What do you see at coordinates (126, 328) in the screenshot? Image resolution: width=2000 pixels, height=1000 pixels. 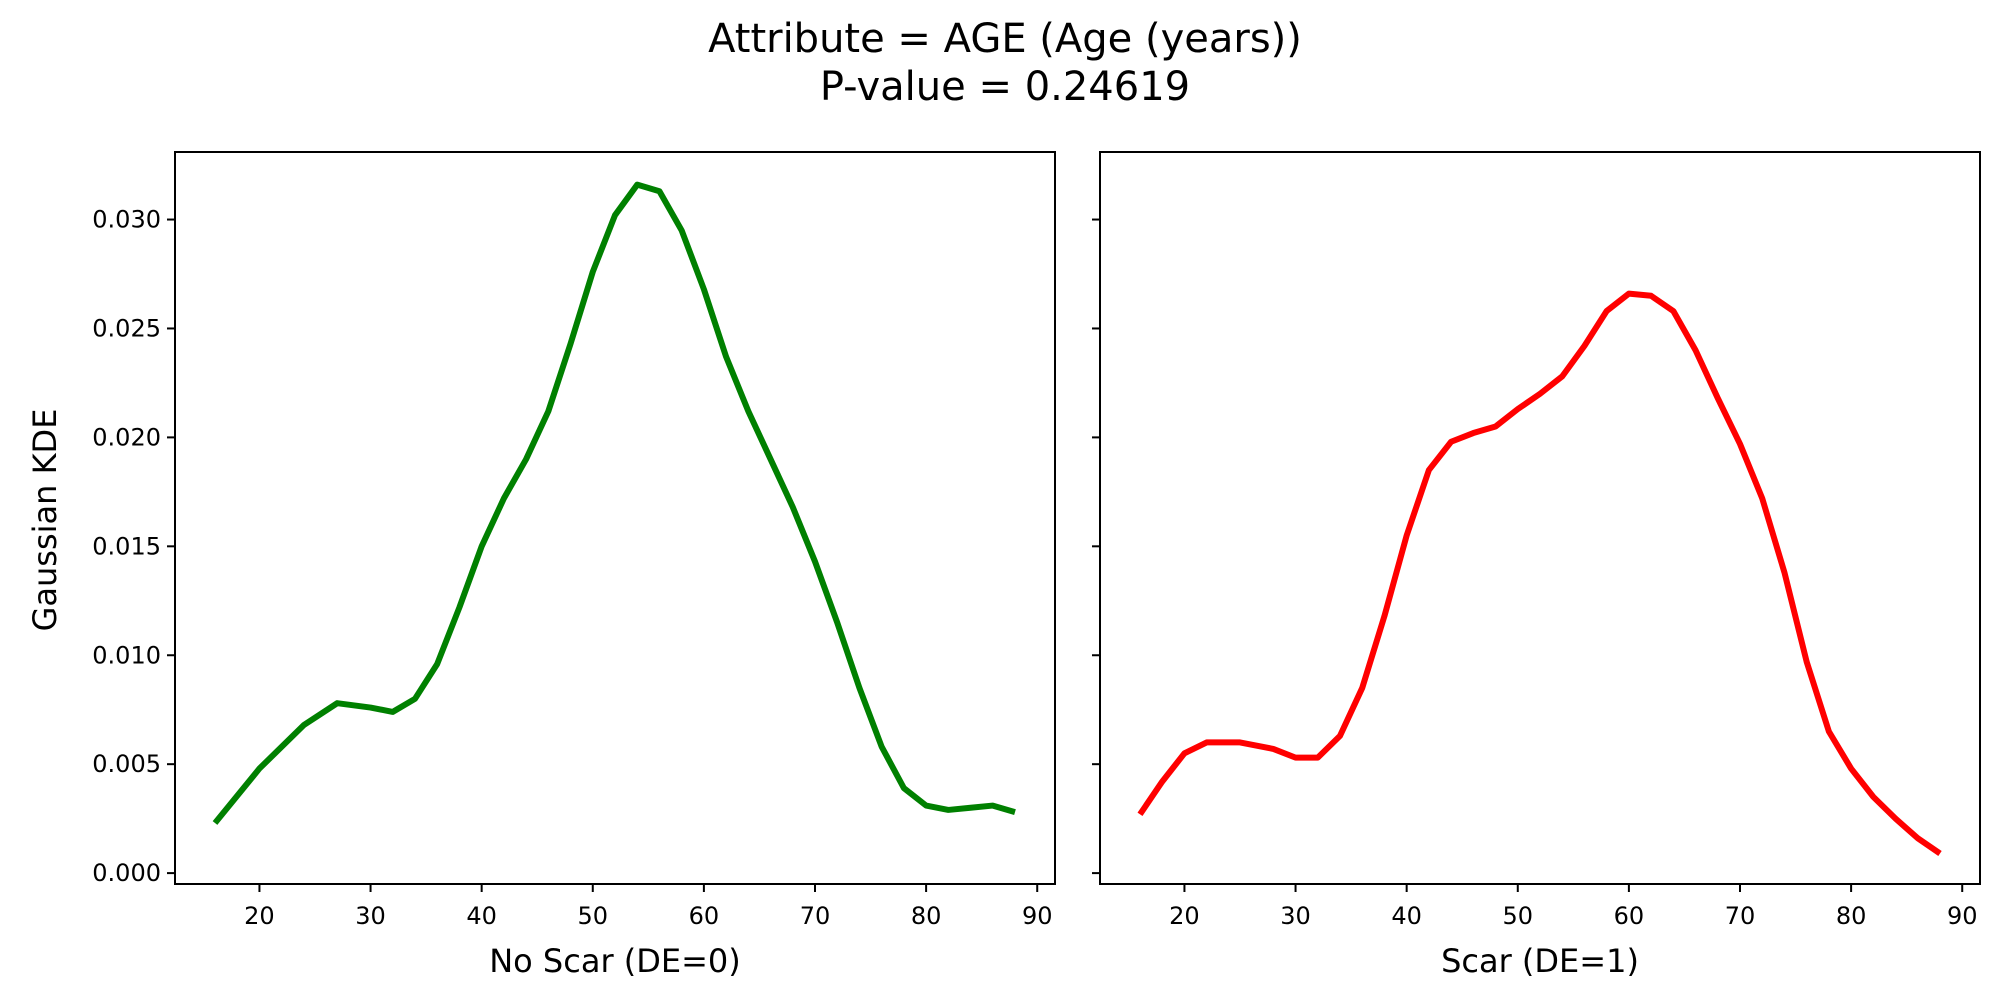 I see `y-tick-label: 0.025` at bounding box center [126, 328].